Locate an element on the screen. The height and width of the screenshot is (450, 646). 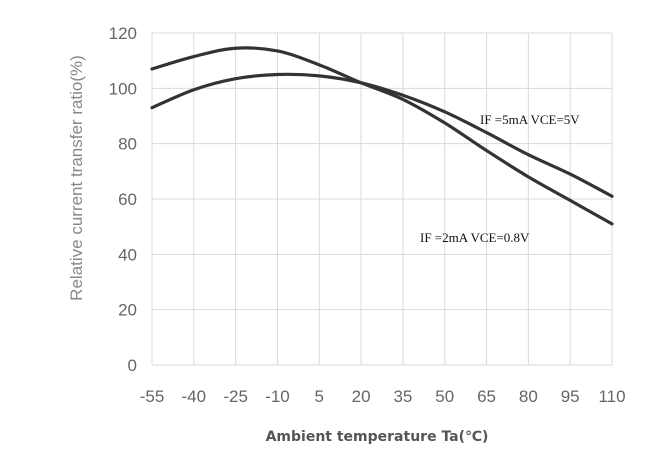
x-tick-label: -10 is located at coordinates (277, 396).